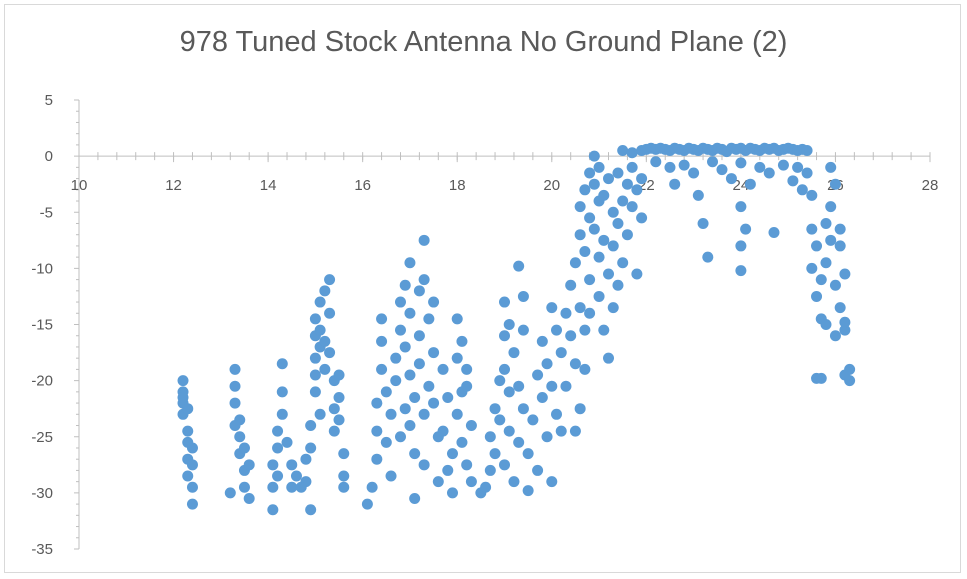  Describe the element at coordinates (49, 100) in the screenshot. I see `y-tick-label: 5` at that location.